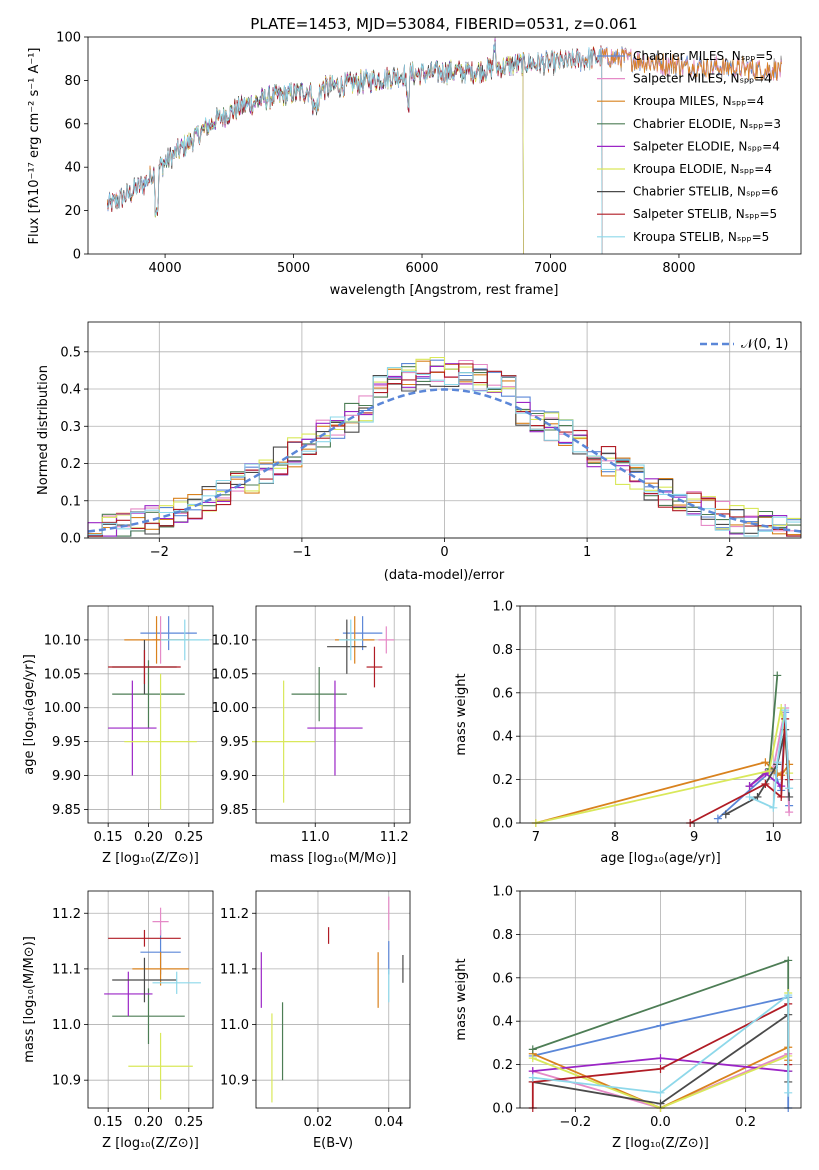 This screenshot has width=819, height=1170. Describe the element at coordinates (678, 268) in the screenshot. I see `xtick-label: 8000` at that location.